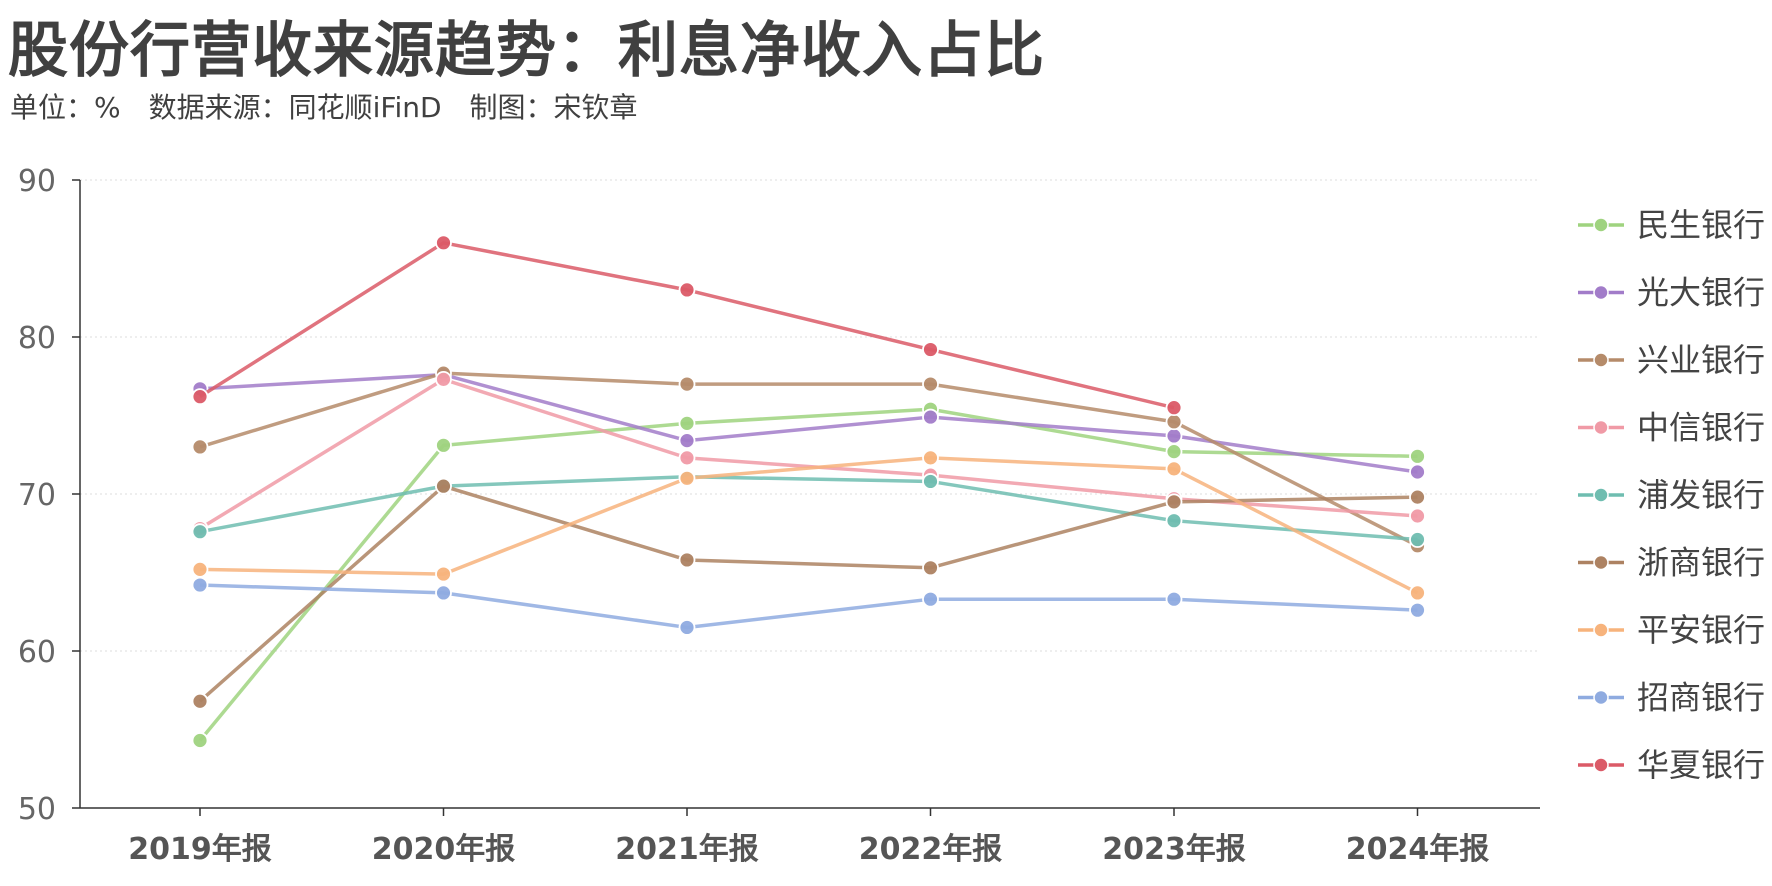 The width and height of the screenshot is (1772, 886). Describe the element at coordinates (37, 495) in the screenshot. I see `y-tick-label: 70` at that location.